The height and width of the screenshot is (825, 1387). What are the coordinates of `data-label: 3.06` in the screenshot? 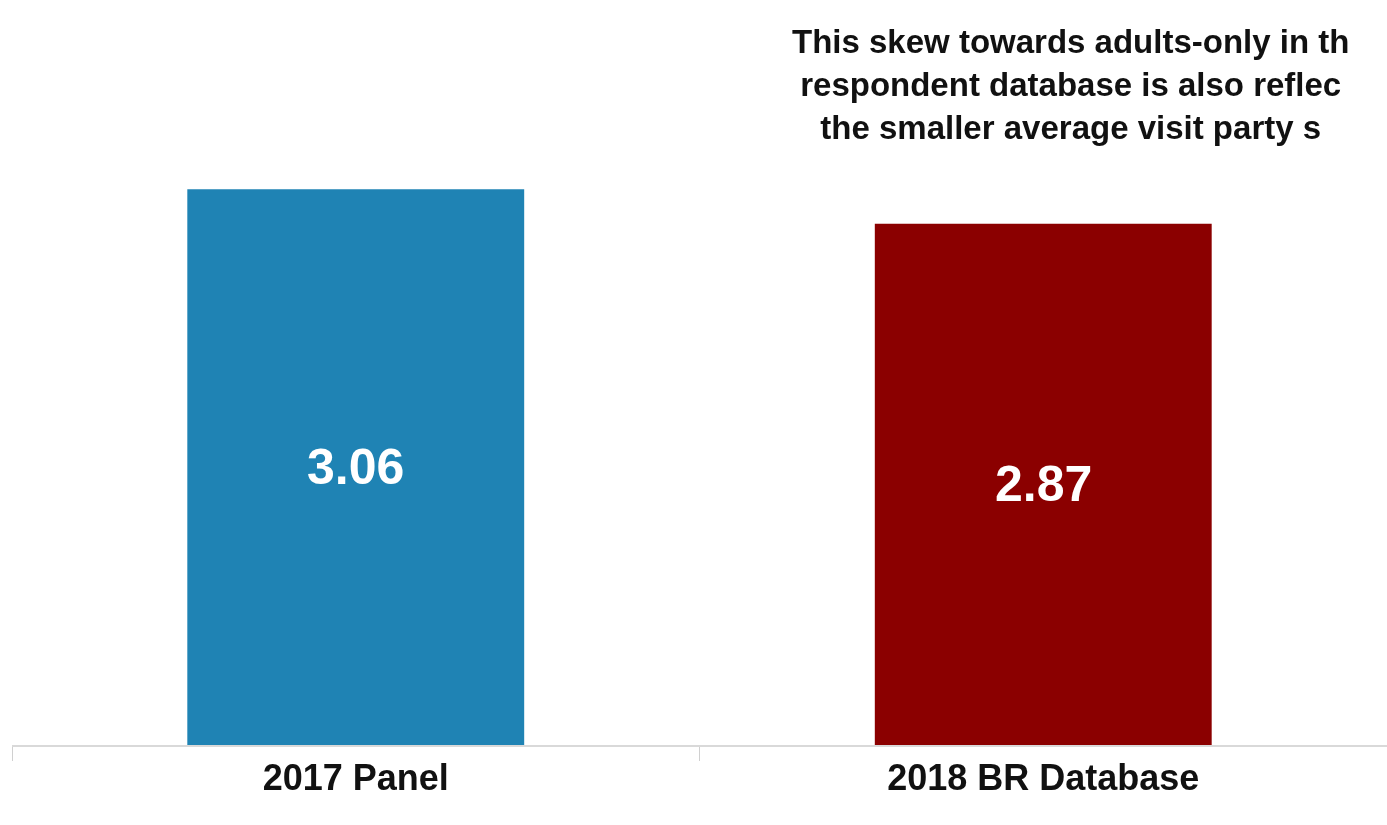 It's located at (356, 467).